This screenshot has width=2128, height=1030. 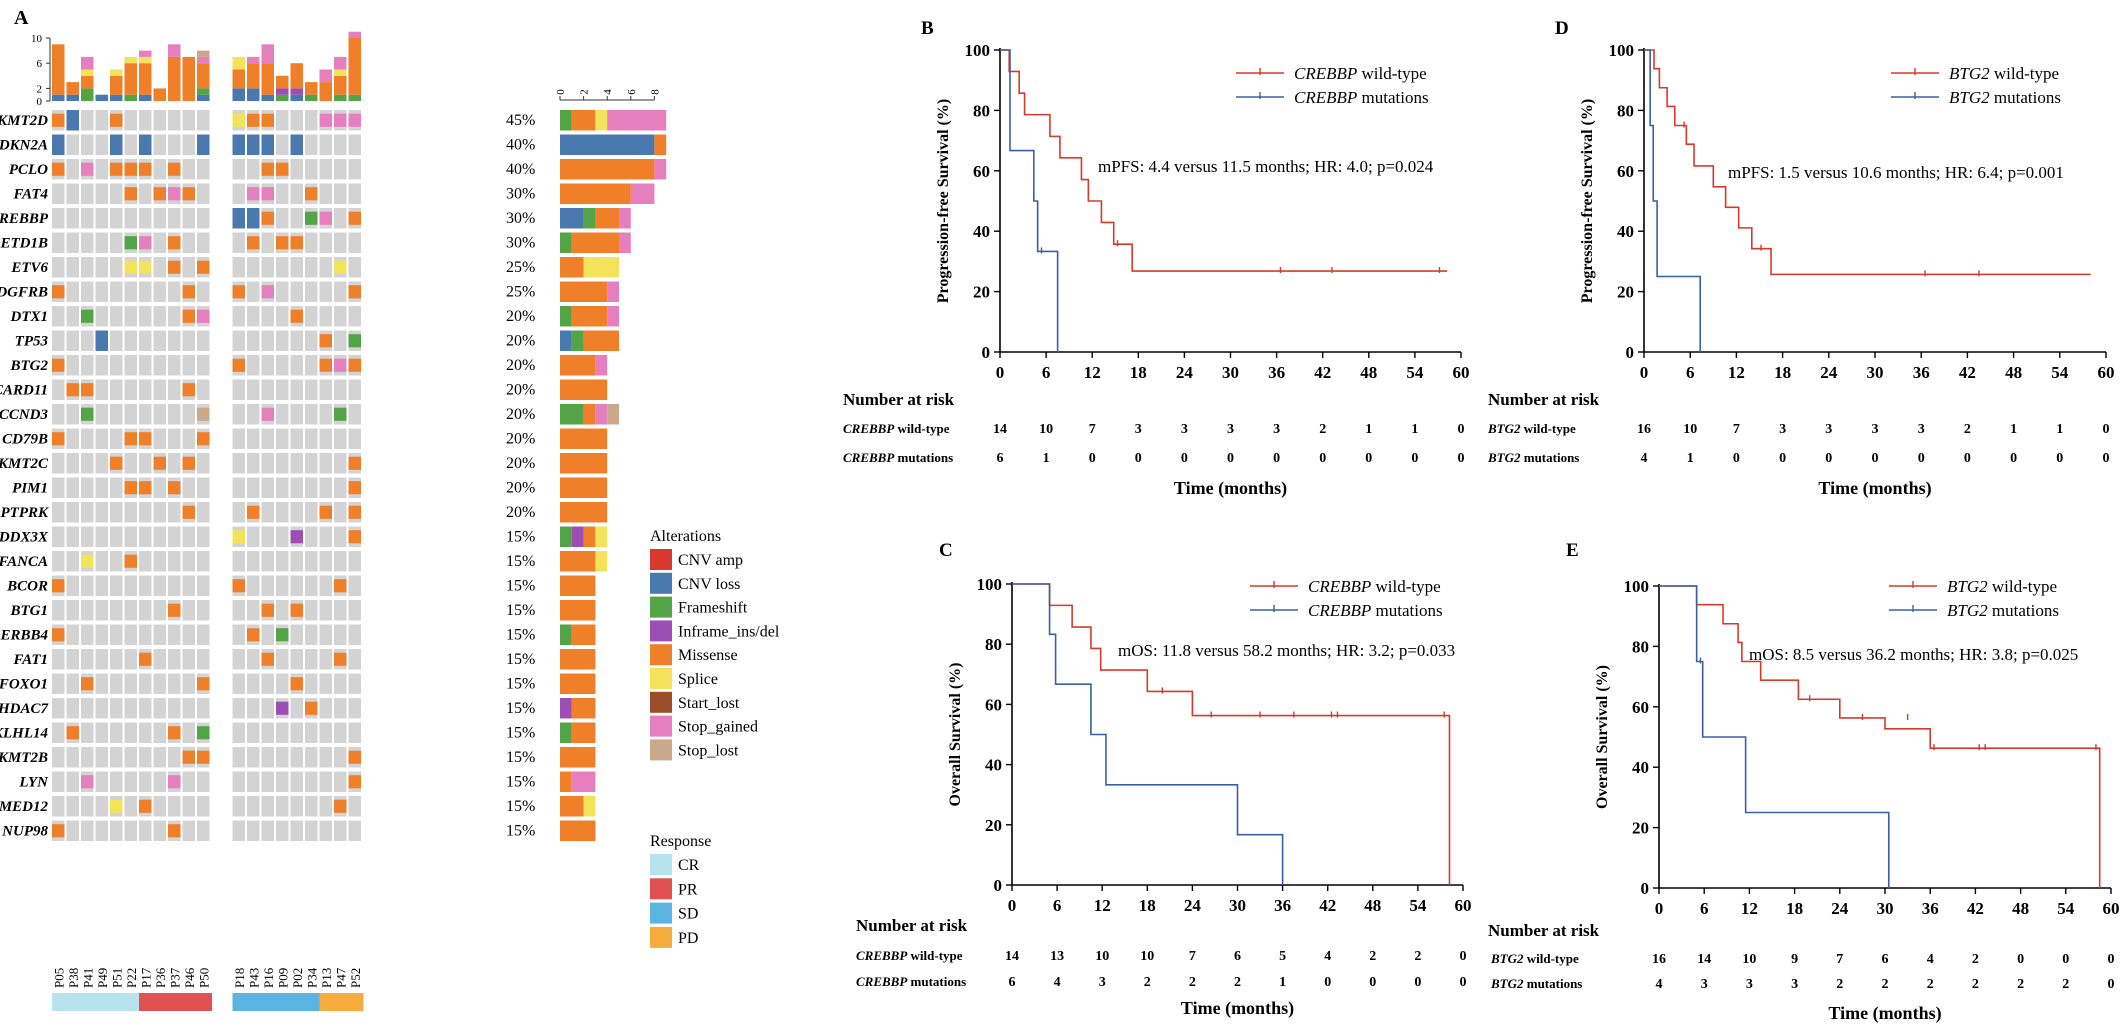 I want to click on y-tick-label: 40, so click(x=1625, y=231).